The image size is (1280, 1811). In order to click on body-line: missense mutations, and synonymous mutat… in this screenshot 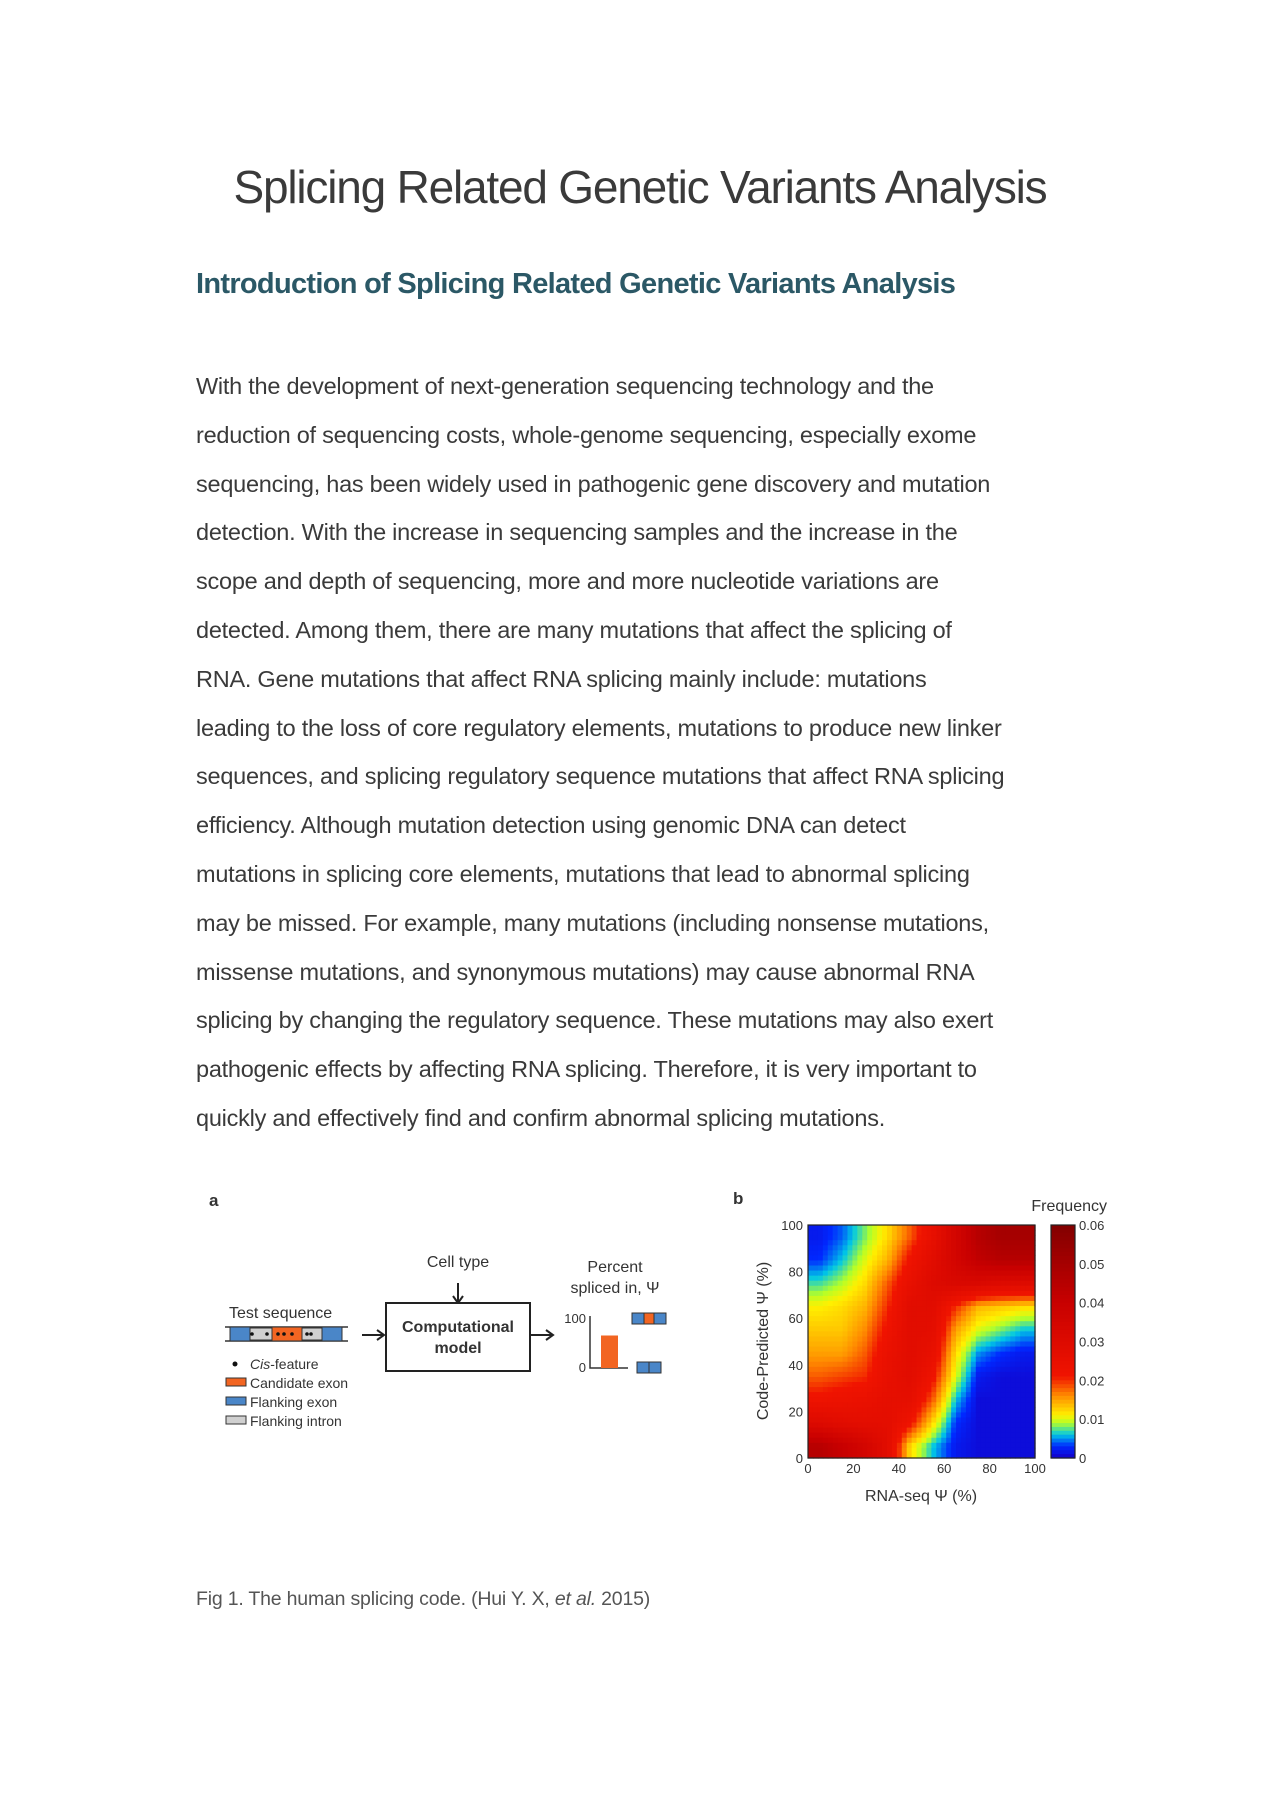, I will do `click(585, 971)`.